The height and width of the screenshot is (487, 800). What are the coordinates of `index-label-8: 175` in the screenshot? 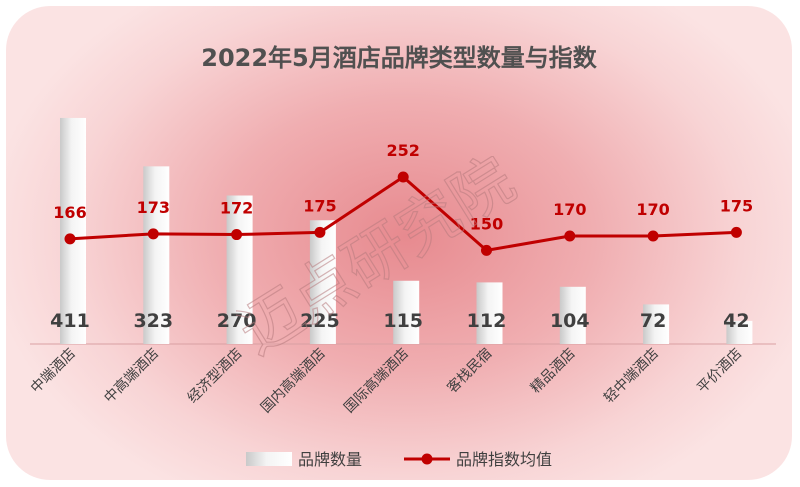 It's located at (736, 205).